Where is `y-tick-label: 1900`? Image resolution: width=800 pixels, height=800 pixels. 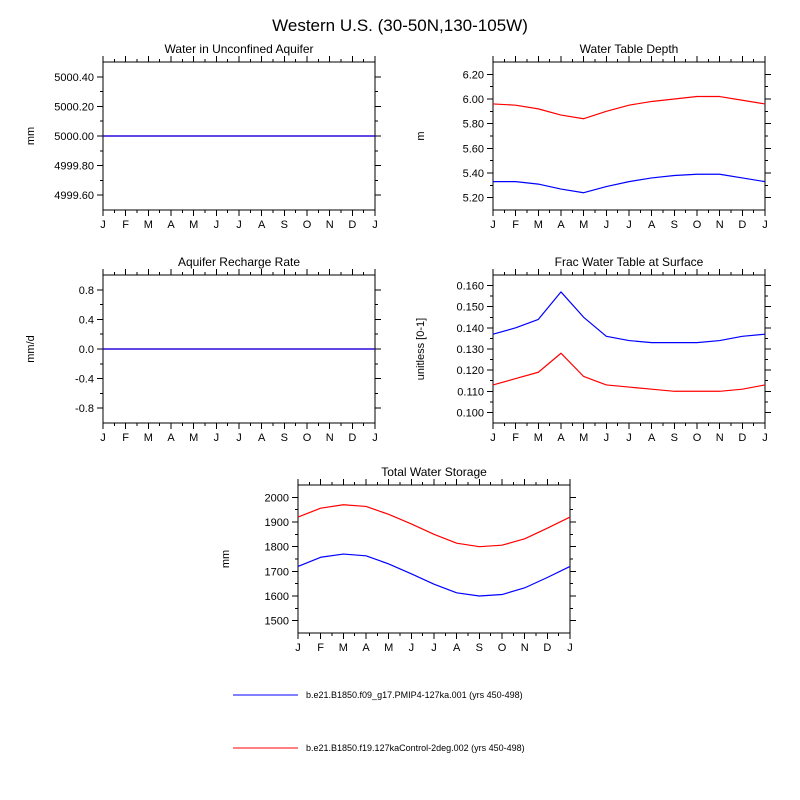
y-tick-label: 1900 is located at coordinates (277, 523).